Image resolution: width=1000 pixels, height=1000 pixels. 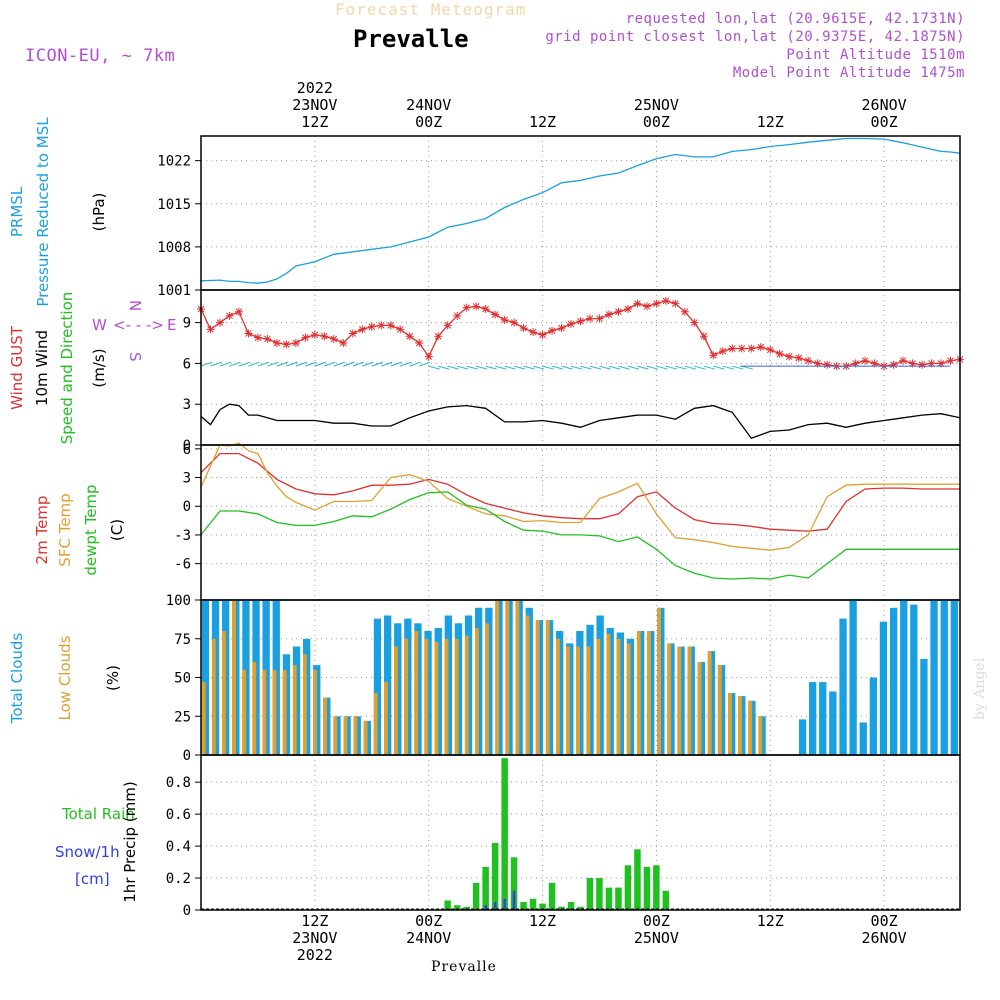 I want to click on y-tick-label: 75, so click(x=182, y=640).